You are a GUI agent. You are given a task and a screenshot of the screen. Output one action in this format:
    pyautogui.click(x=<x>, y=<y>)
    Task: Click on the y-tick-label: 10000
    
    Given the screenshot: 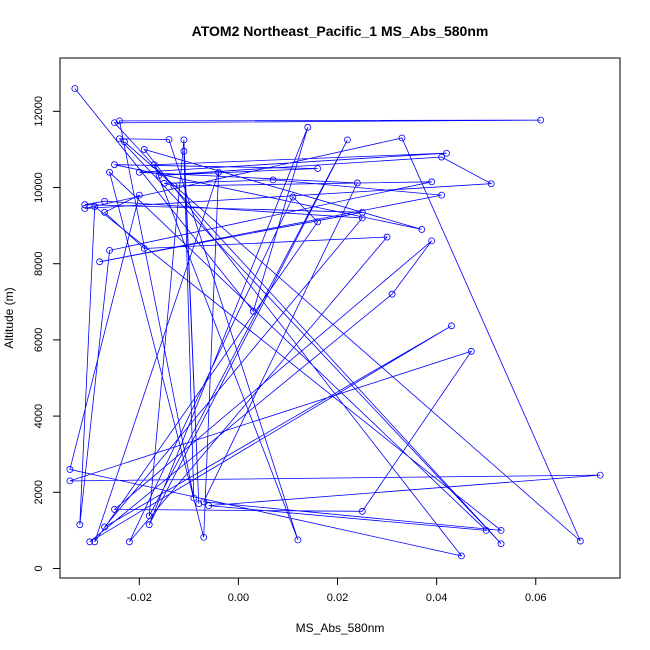 What is the action you would take?
    pyautogui.click(x=39, y=187)
    